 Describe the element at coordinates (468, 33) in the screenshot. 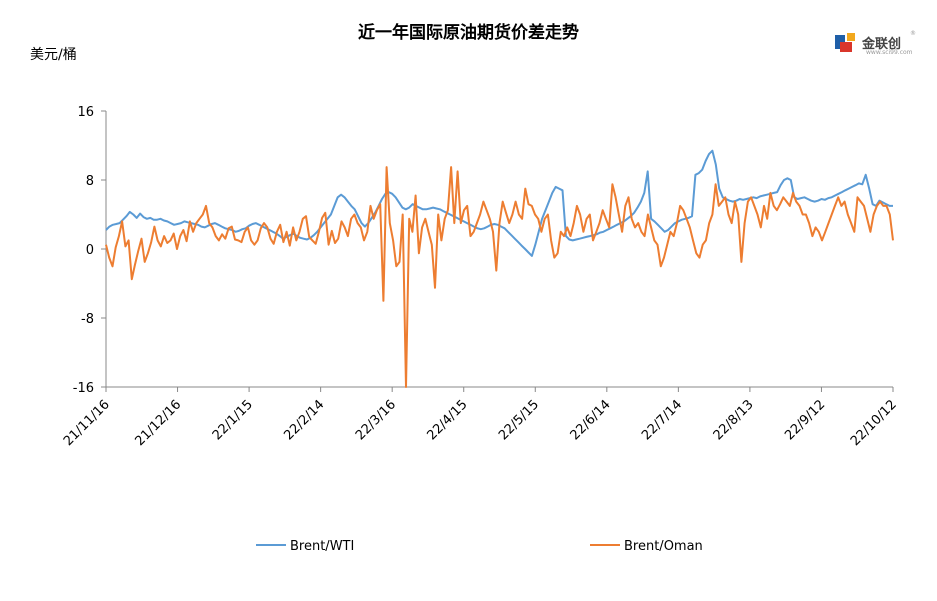

I see `chart-title: 近一年国际原油期货价差走势` at that location.